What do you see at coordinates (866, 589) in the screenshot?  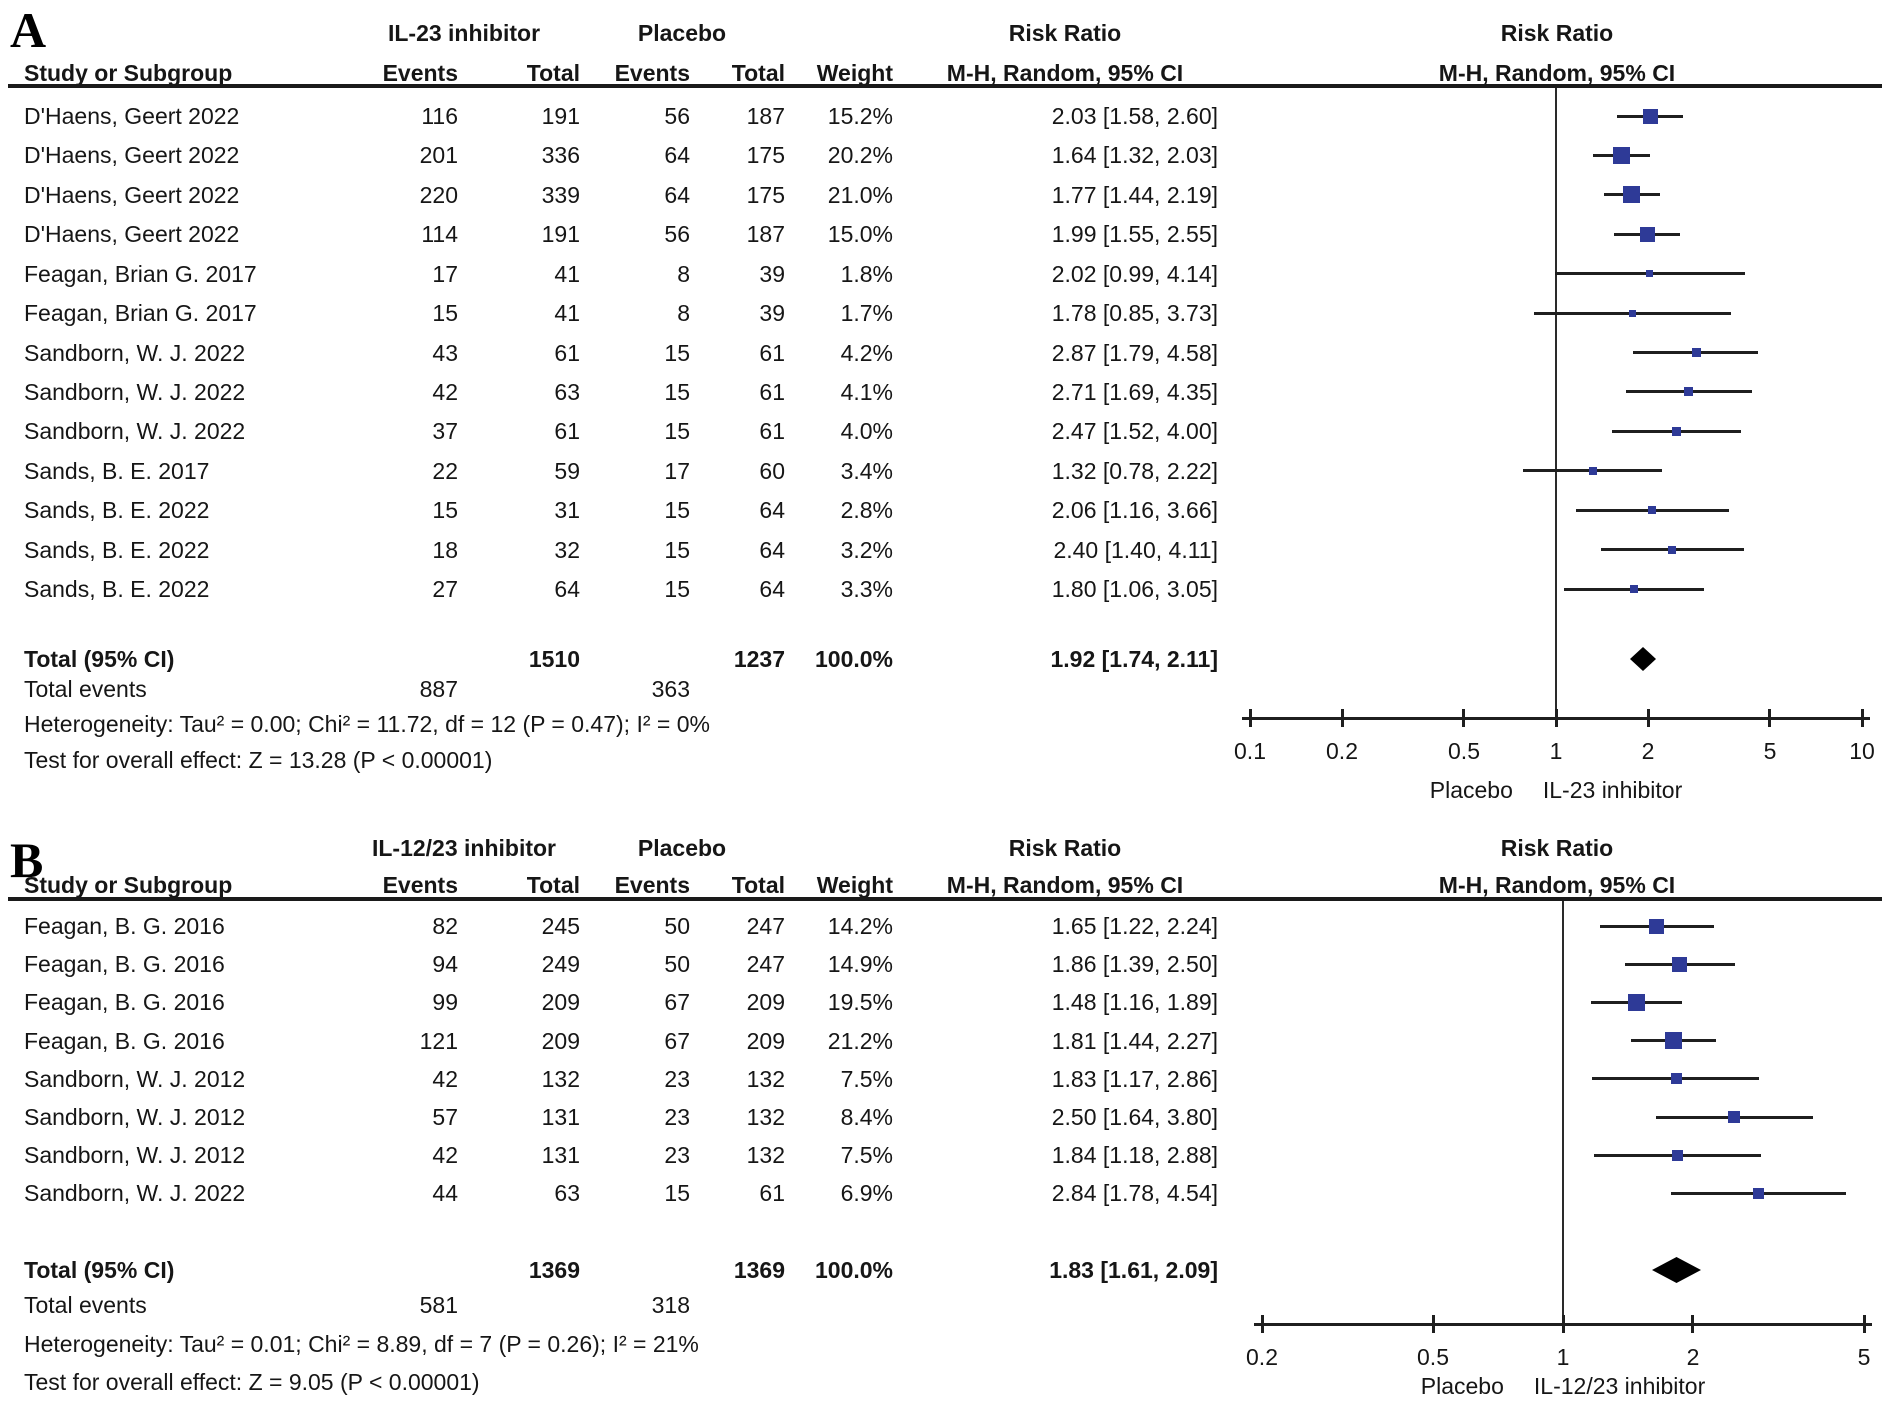 I see `weight: 3.3%` at bounding box center [866, 589].